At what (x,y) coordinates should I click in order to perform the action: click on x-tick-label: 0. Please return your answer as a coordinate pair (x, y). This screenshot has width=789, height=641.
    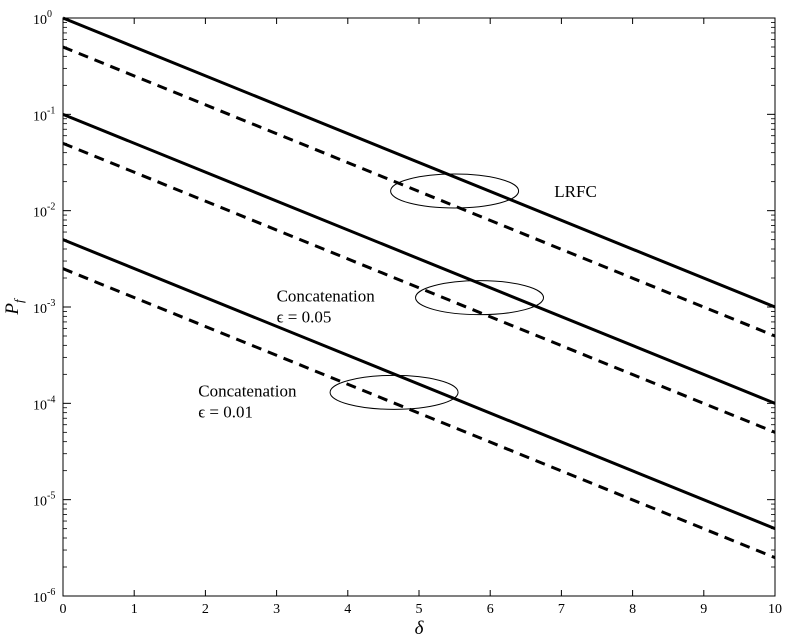
    Looking at the image, I should click on (63, 609).